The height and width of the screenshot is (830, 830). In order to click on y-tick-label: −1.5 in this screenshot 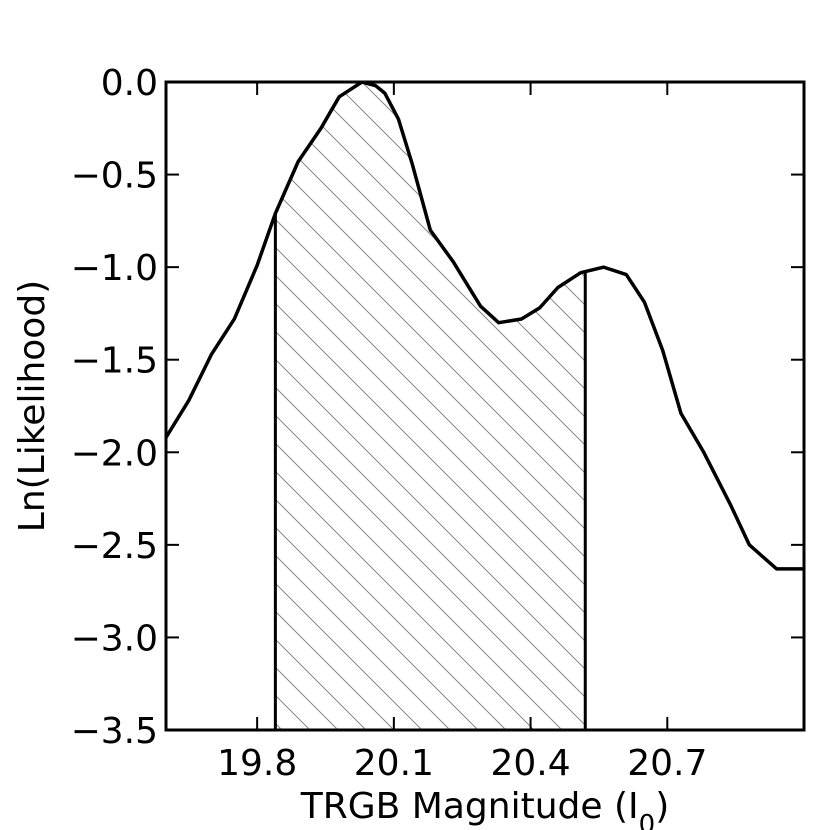, I will do `click(114, 361)`.